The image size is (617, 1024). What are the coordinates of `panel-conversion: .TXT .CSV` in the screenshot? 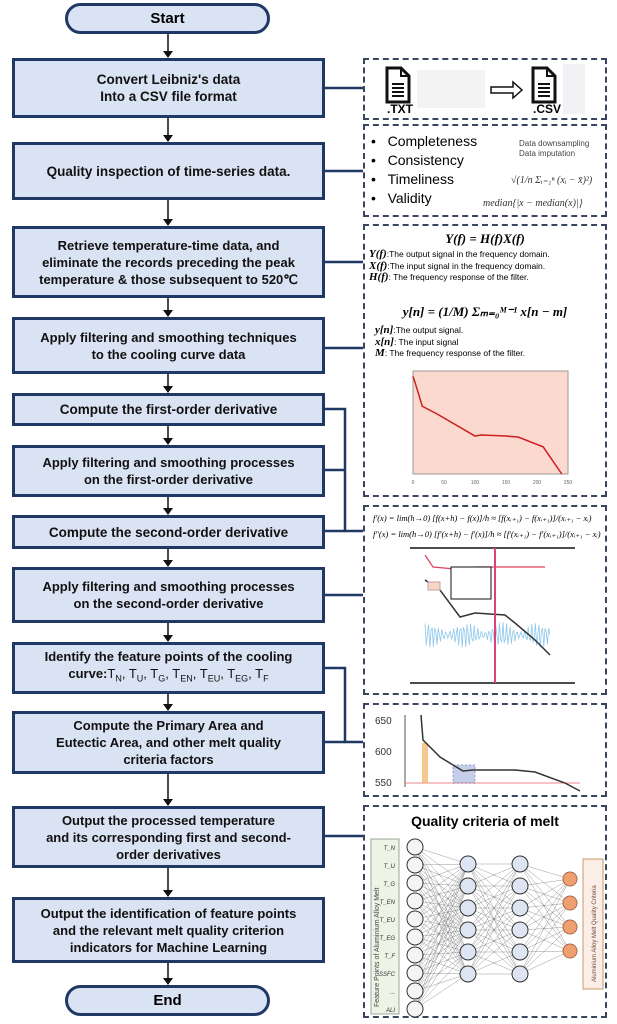 It's located at (485, 89).